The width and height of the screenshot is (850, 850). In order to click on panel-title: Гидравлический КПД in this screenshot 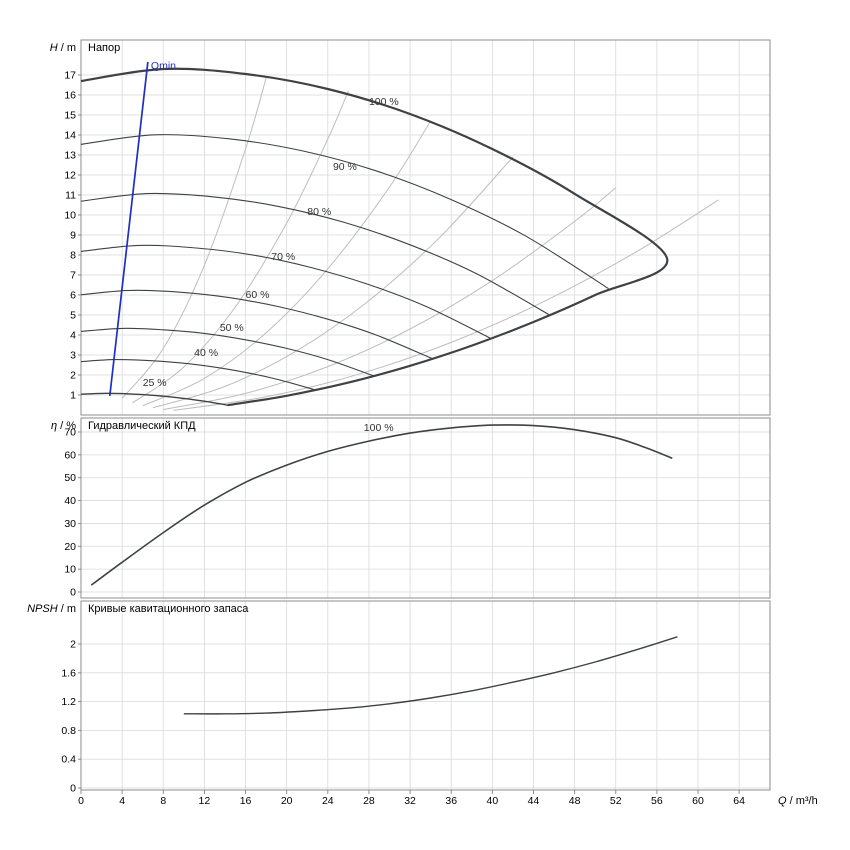, I will do `click(142, 426)`.